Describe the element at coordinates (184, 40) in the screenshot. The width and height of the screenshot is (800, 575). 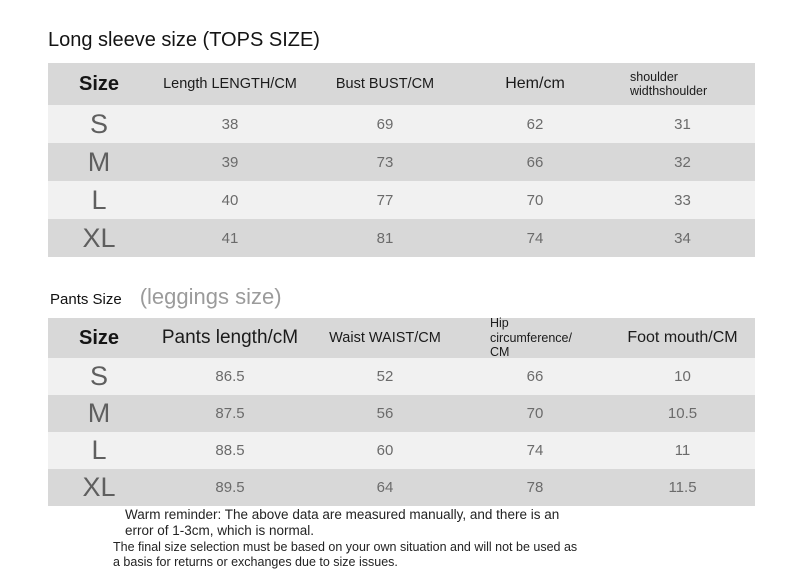
I see `tops-table-title: Long sleeve size (TOPS SIZE)` at that location.